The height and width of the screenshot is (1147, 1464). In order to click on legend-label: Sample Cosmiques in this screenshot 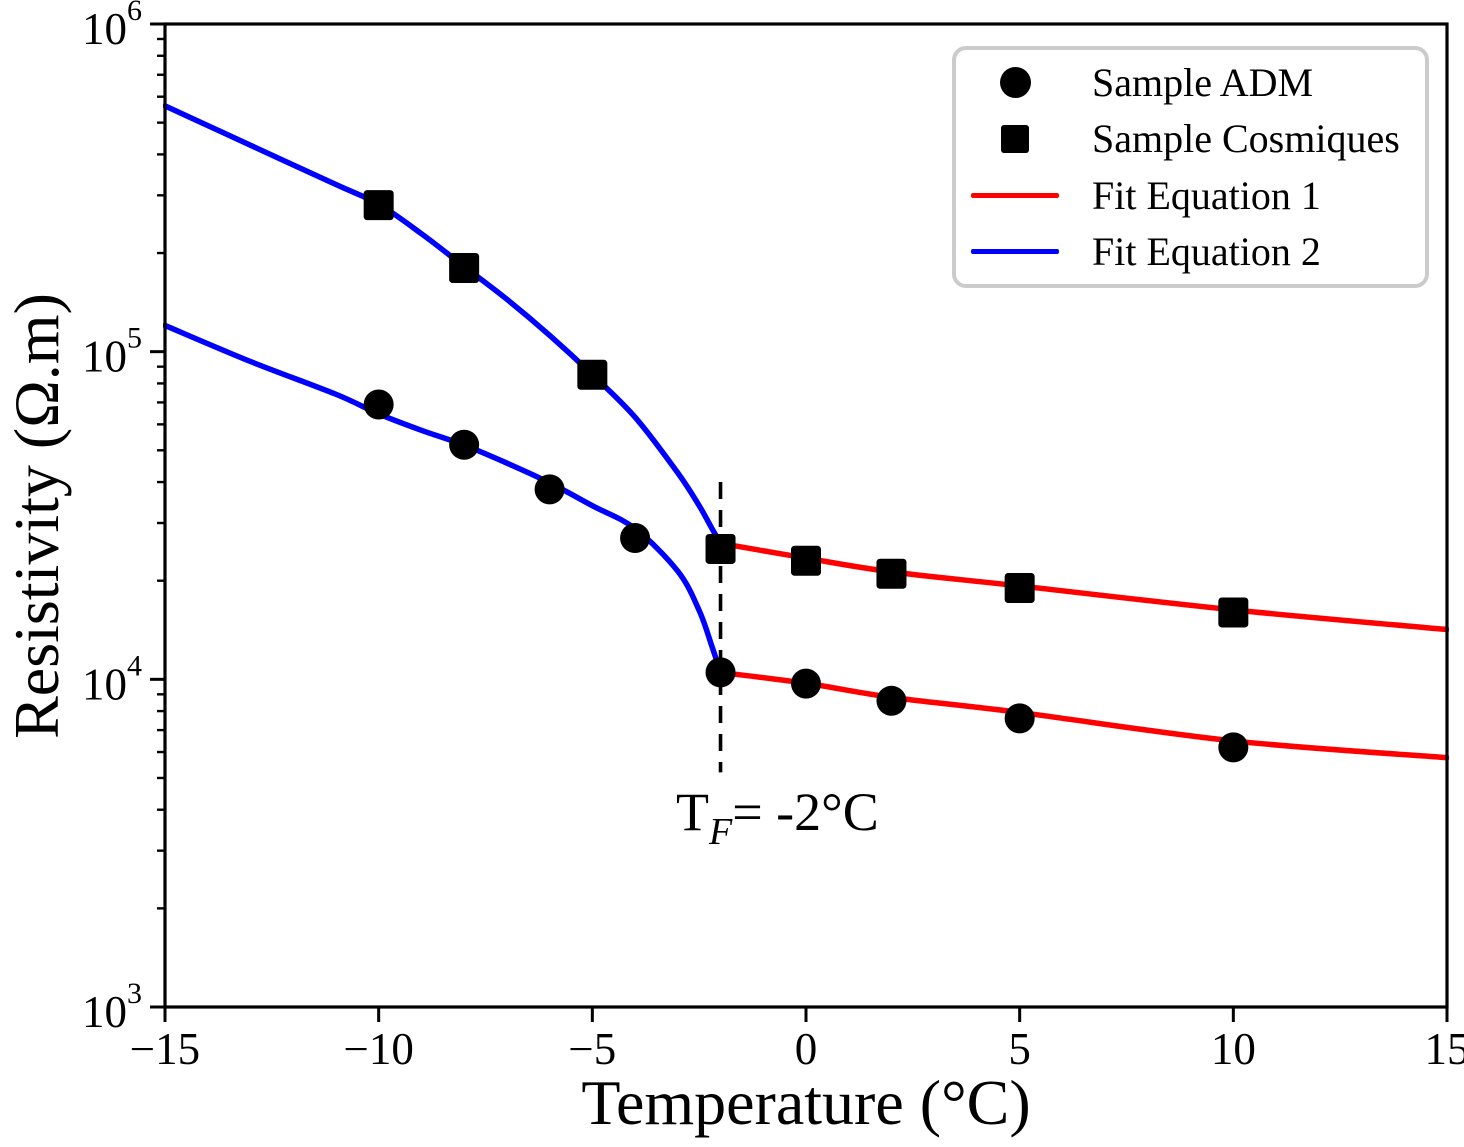, I will do `click(1246, 139)`.